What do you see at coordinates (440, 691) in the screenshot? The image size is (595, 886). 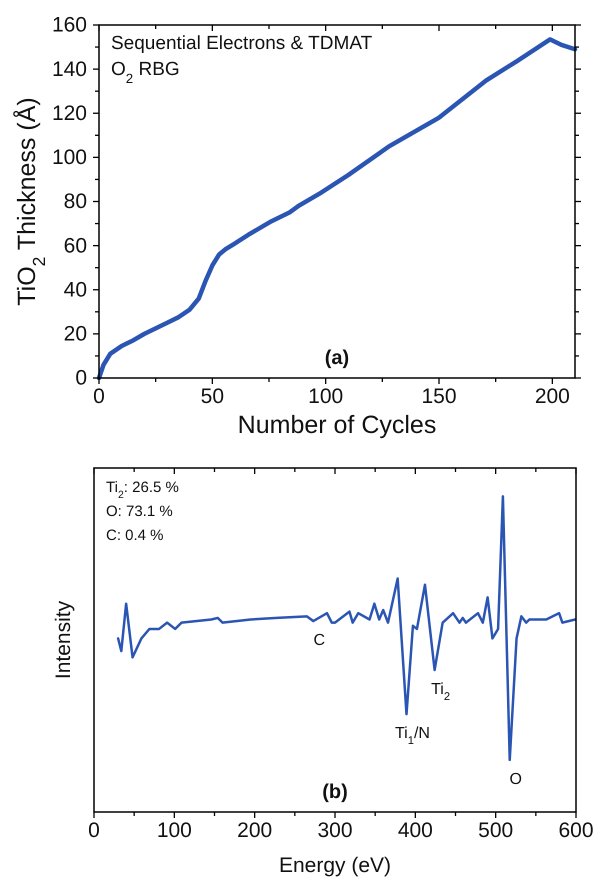 I see `annotation: Ti$_{2}$` at bounding box center [440, 691].